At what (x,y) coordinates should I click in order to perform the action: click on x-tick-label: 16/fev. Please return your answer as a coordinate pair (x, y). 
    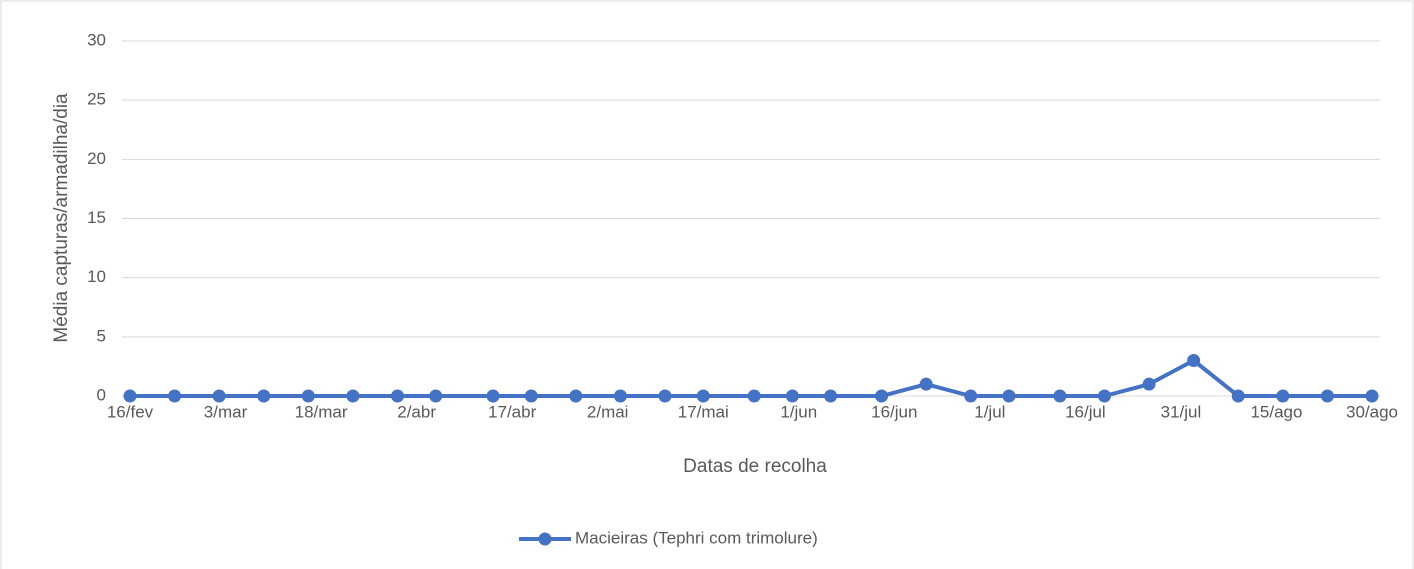
    Looking at the image, I should click on (130, 411).